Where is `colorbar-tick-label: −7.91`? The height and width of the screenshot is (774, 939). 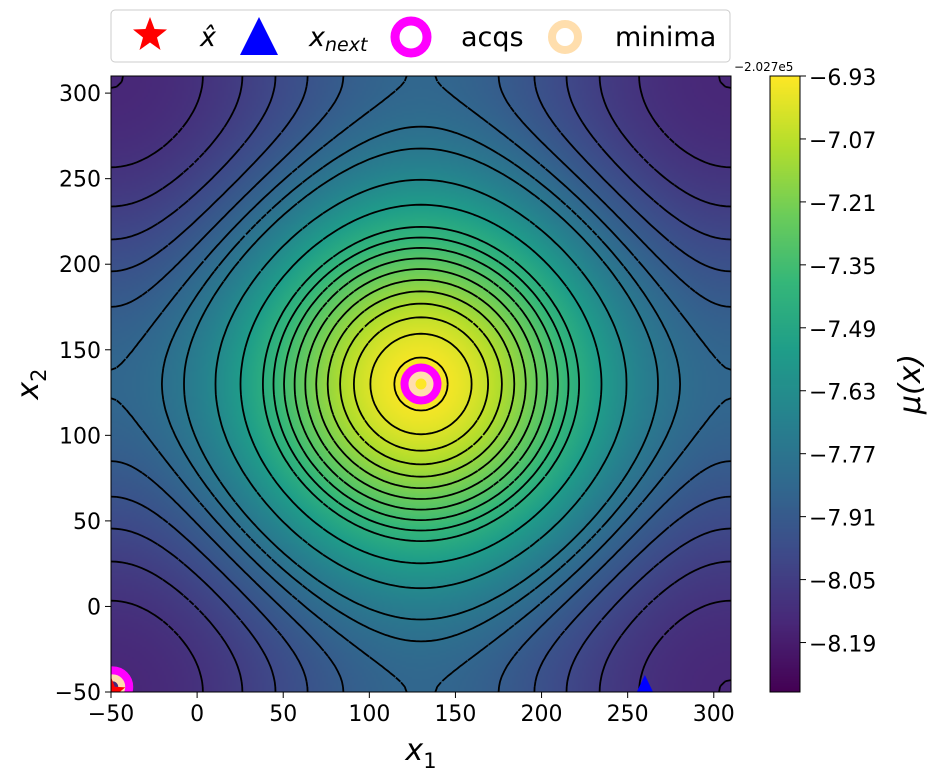 colorbar-tick-label: −7.91 is located at coordinates (842, 519).